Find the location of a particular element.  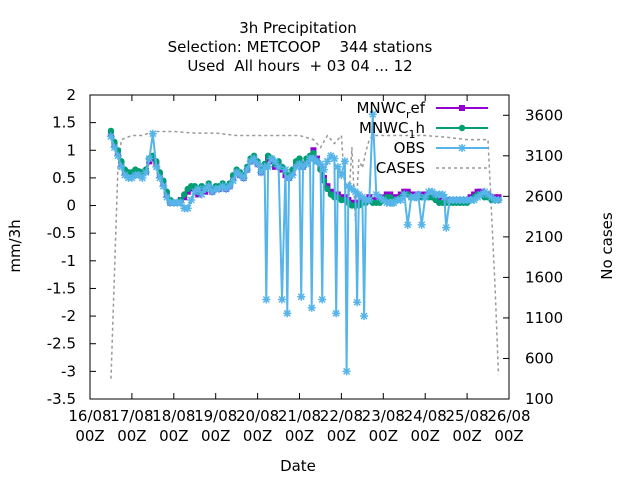

y2-tick-label: 600 is located at coordinates (539, 358).